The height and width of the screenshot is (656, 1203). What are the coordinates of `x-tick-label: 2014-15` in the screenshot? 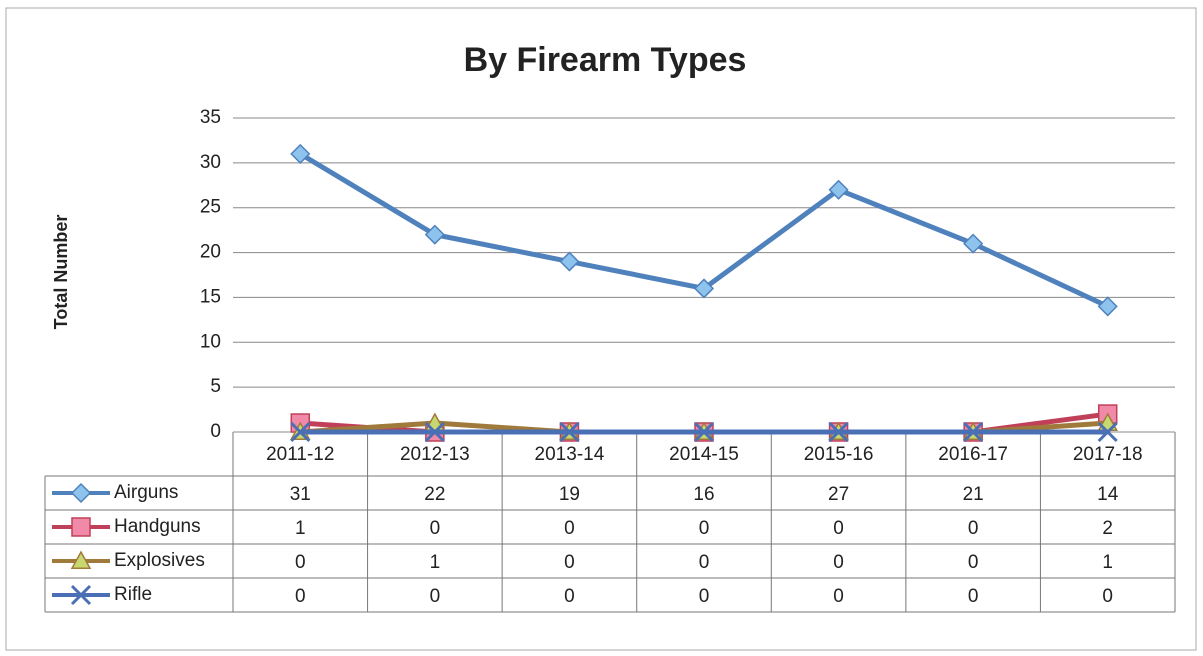 It's located at (704, 454).